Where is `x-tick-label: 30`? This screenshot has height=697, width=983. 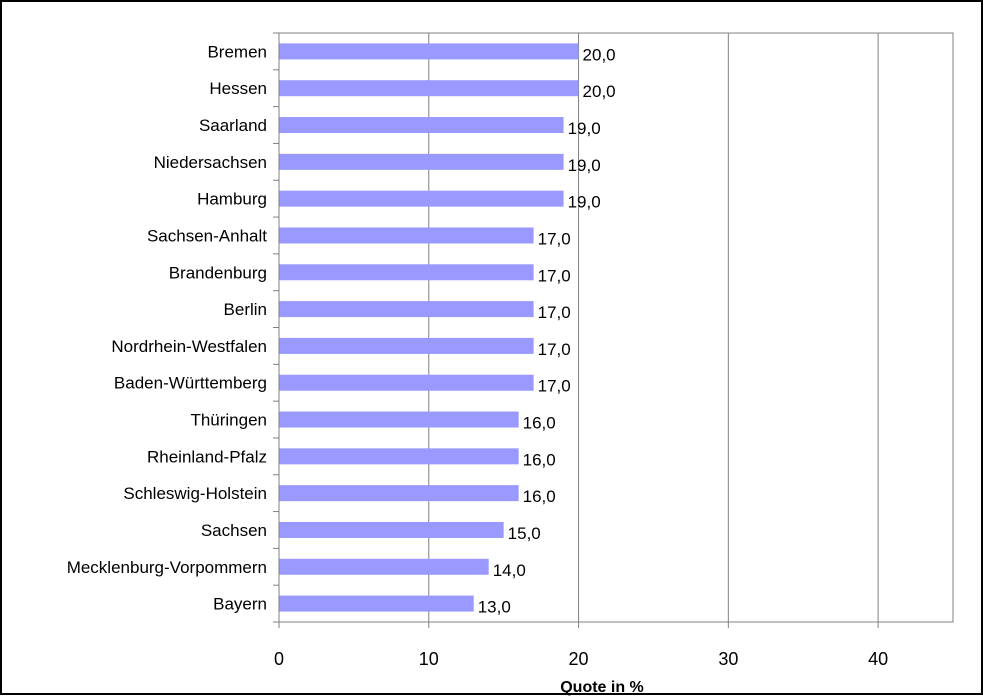
x-tick-label: 30 is located at coordinates (728, 659).